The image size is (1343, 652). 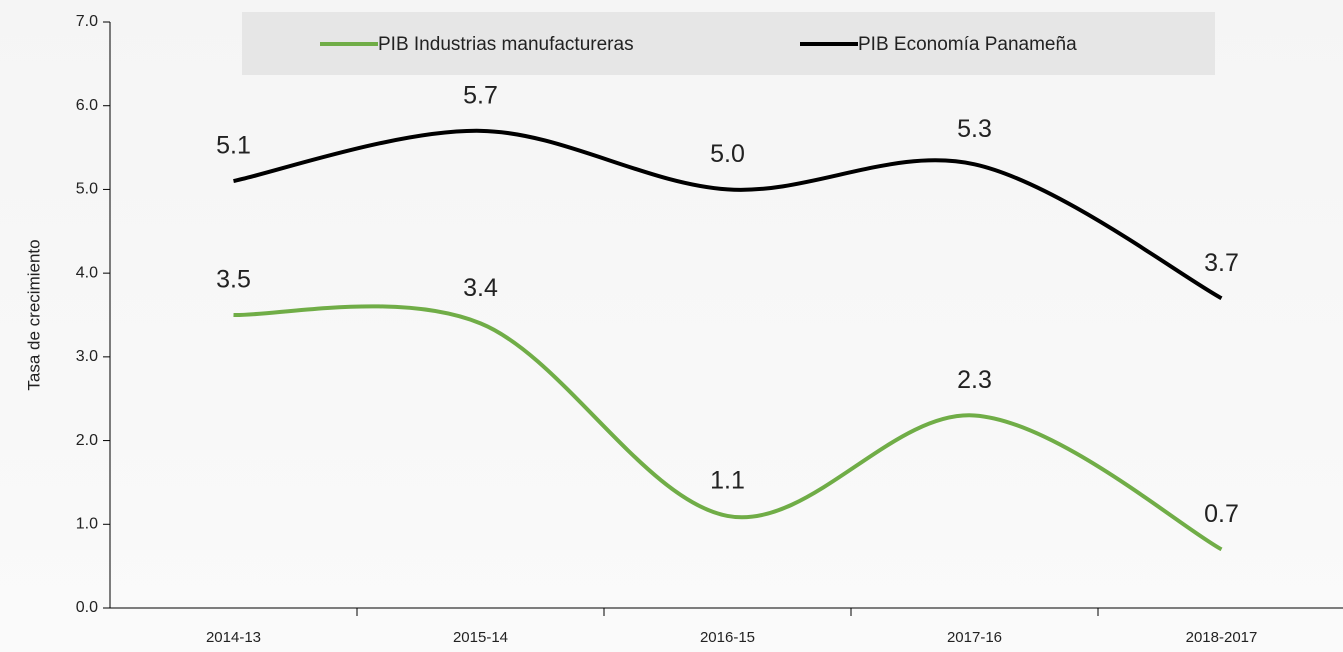 What do you see at coordinates (87, 105) in the screenshot?
I see `y-tick-label: 6.0` at bounding box center [87, 105].